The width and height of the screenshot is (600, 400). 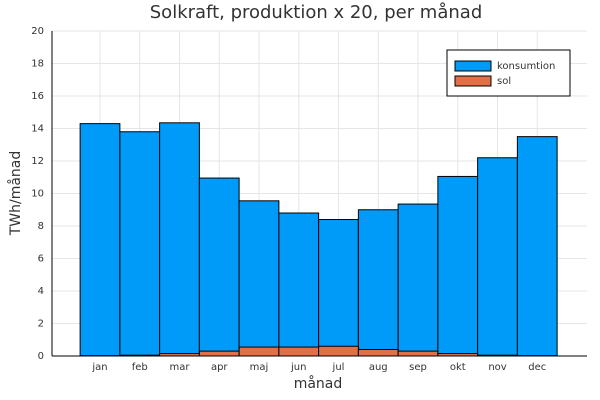 I want to click on x-axis-label: månad, so click(x=318, y=383).